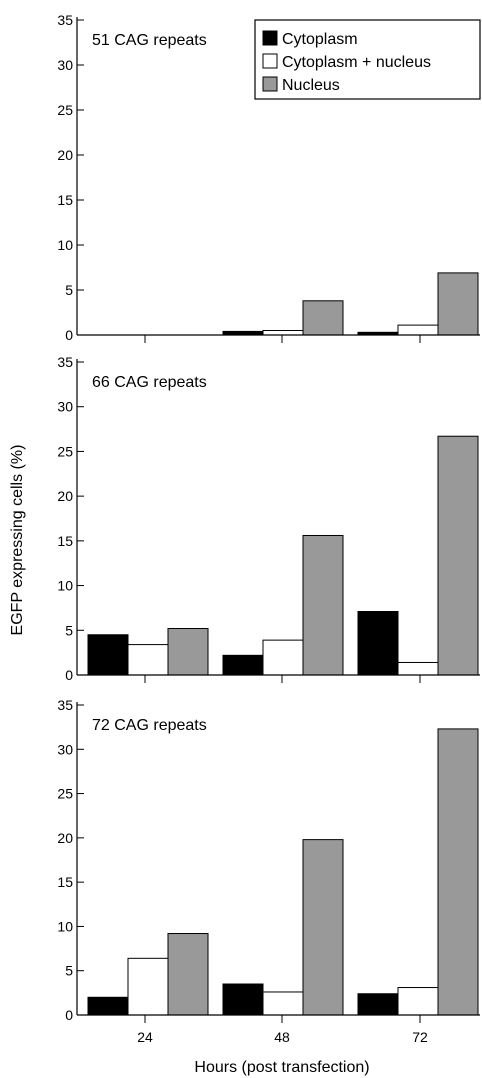 This screenshot has width=482, height=1078. I want to click on legend-box, so click(367, 59).